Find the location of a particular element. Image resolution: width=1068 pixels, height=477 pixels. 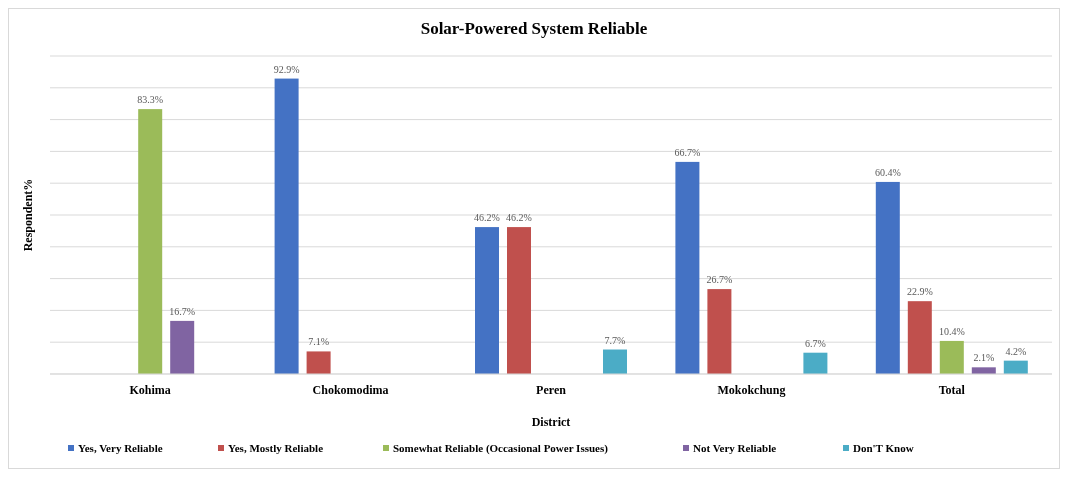

x-tick-label: Peren is located at coordinates (551, 390).